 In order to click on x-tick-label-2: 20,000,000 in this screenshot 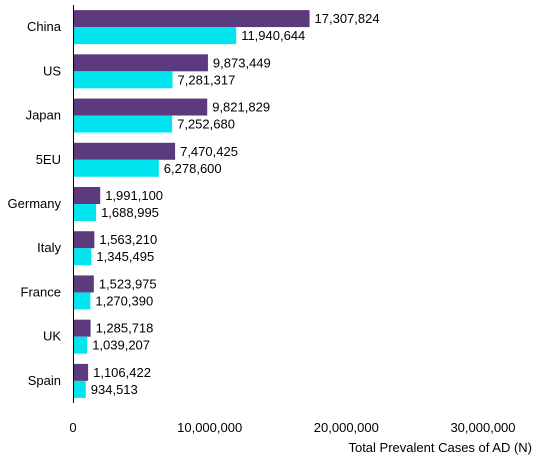, I will do `click(346, 427)`.